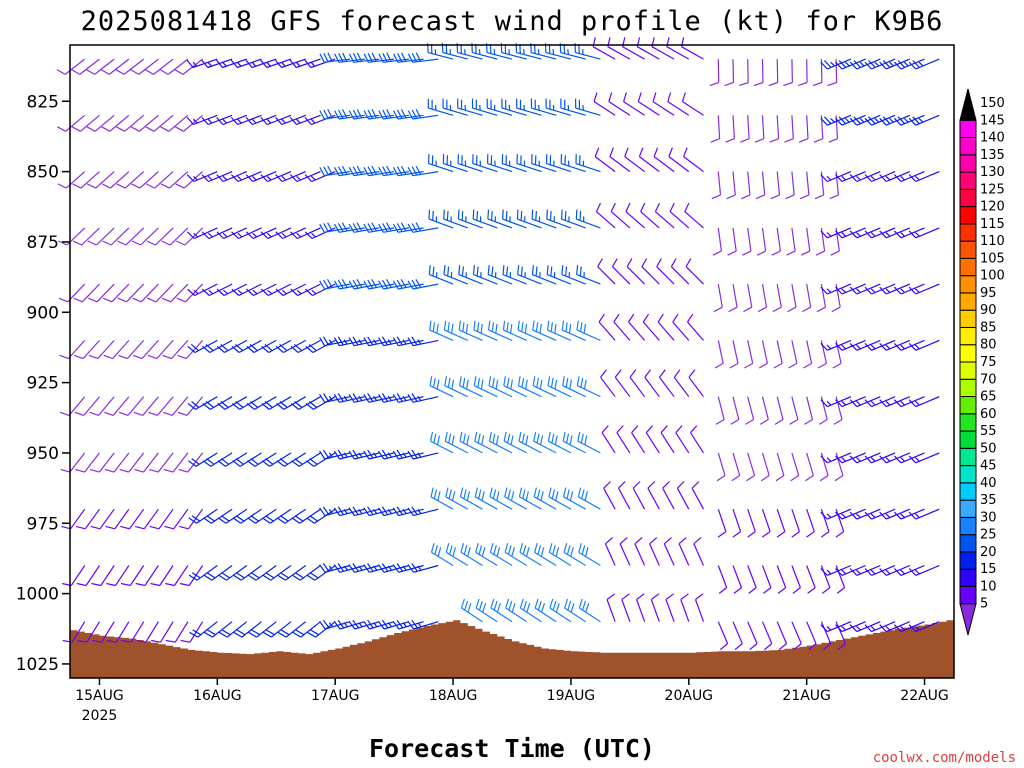 The image size is (1024, 768). What do you see at coordinates (992, 276) in the screenshot?
I see `colorbar-label: 100` at bounding box center [992, 276].